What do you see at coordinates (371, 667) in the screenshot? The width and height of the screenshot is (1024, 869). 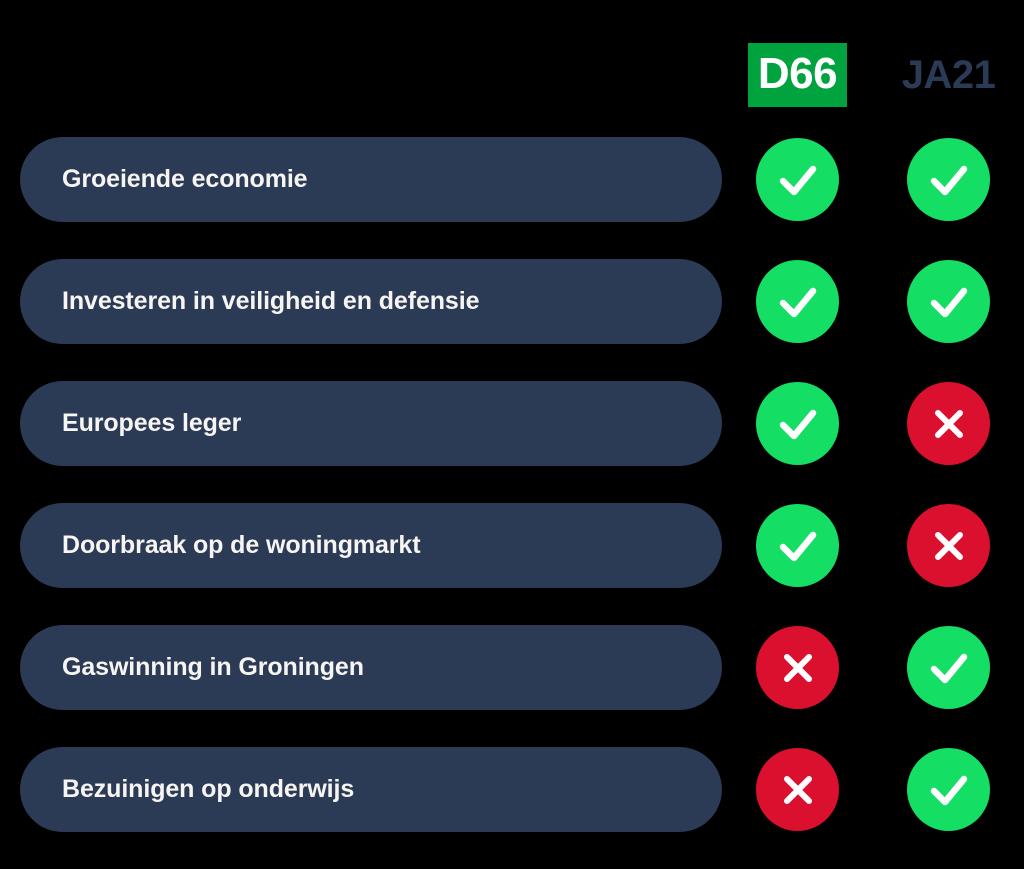 I see `topic-pill: Gaswinning in Groningen` at bounding box center [371, 667].